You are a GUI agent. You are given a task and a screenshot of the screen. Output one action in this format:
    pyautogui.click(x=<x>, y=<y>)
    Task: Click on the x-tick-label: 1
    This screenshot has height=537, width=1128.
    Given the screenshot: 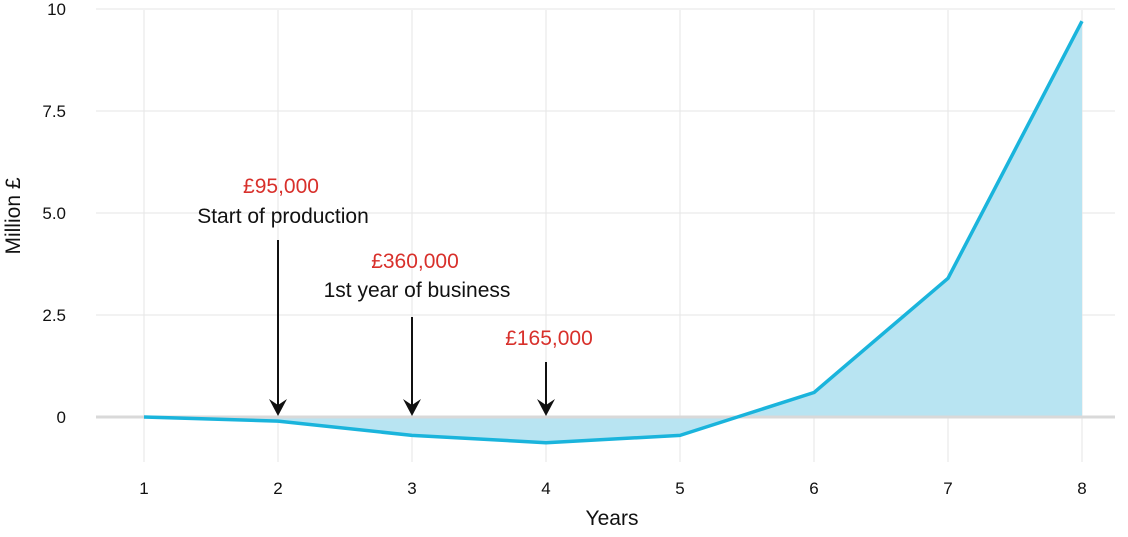 What is the action you would take?
    pyautogui.click(x=143, y=488)
    